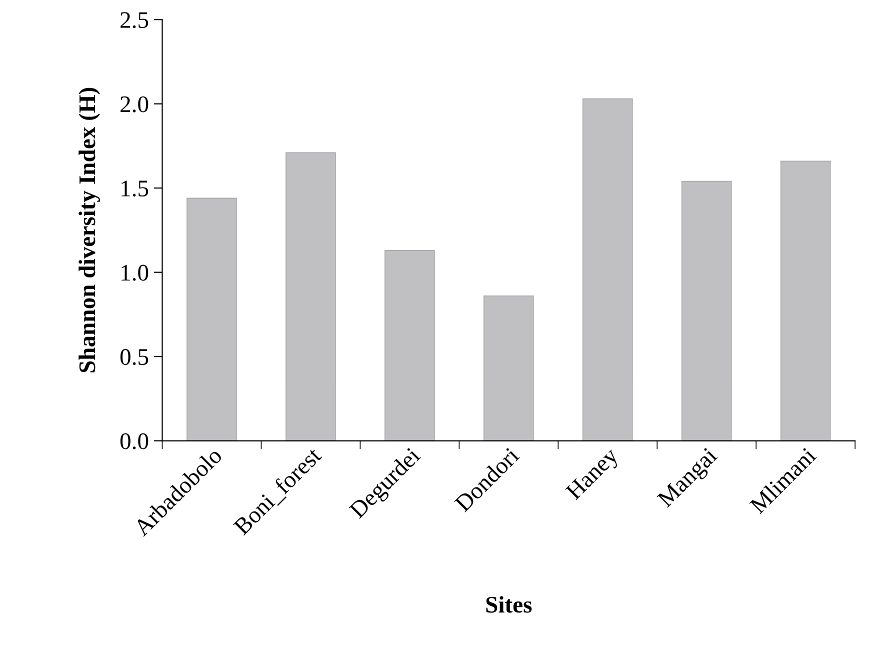 Image resolution: width=877 pixels, height=653 pixels. Describe the element at coordinates (135, 188) in the screenshot. I see `y-tick-label: 1.5` at that location.